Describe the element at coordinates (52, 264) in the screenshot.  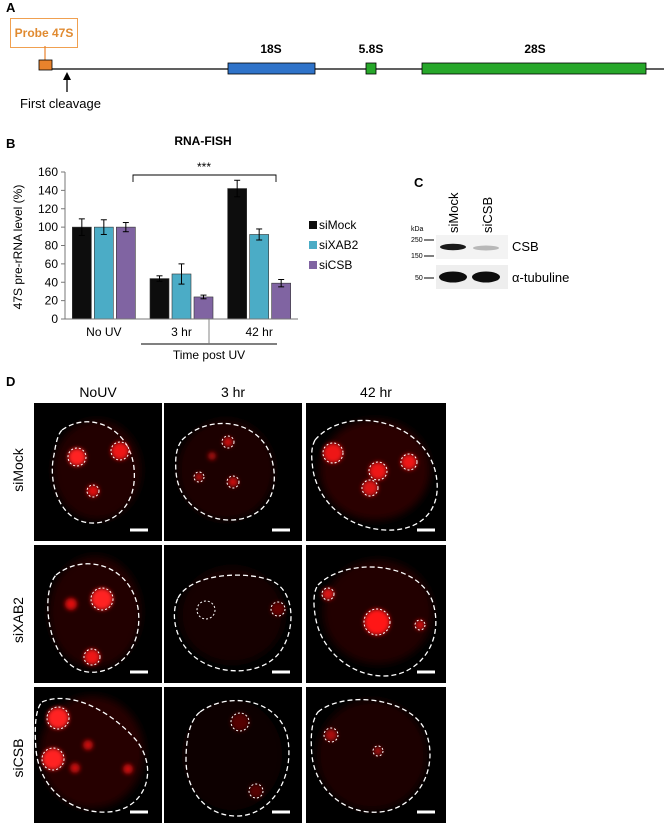
I see `y-tick-label: 60` at that location.